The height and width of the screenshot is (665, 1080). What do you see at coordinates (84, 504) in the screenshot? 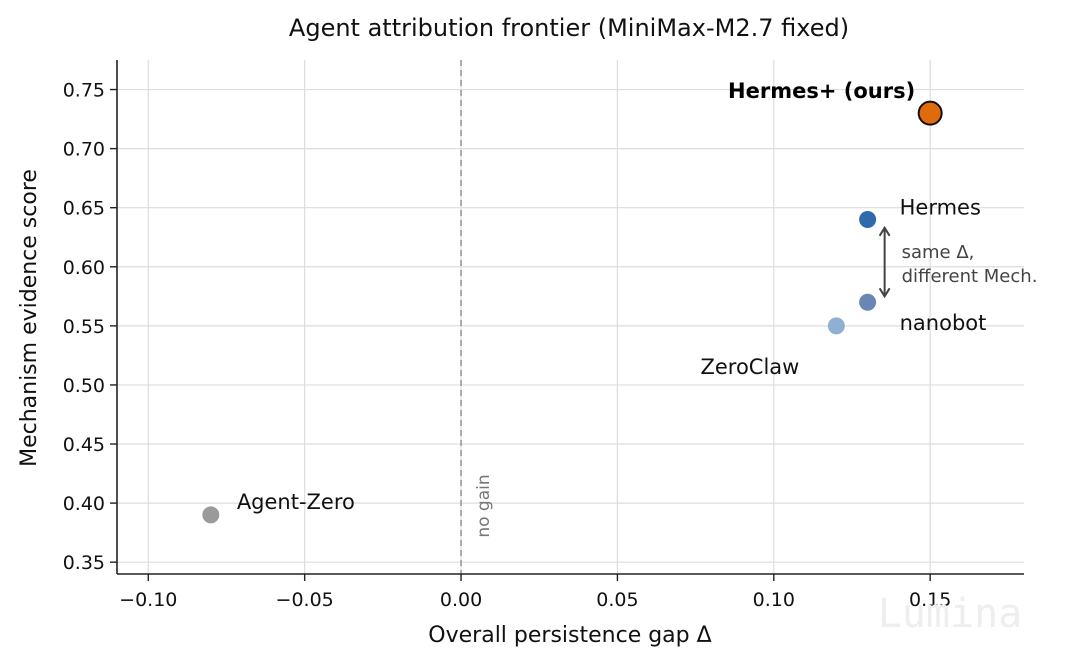
I see `y-tick-label-1: 0.40` at bounding box center [84, 504].